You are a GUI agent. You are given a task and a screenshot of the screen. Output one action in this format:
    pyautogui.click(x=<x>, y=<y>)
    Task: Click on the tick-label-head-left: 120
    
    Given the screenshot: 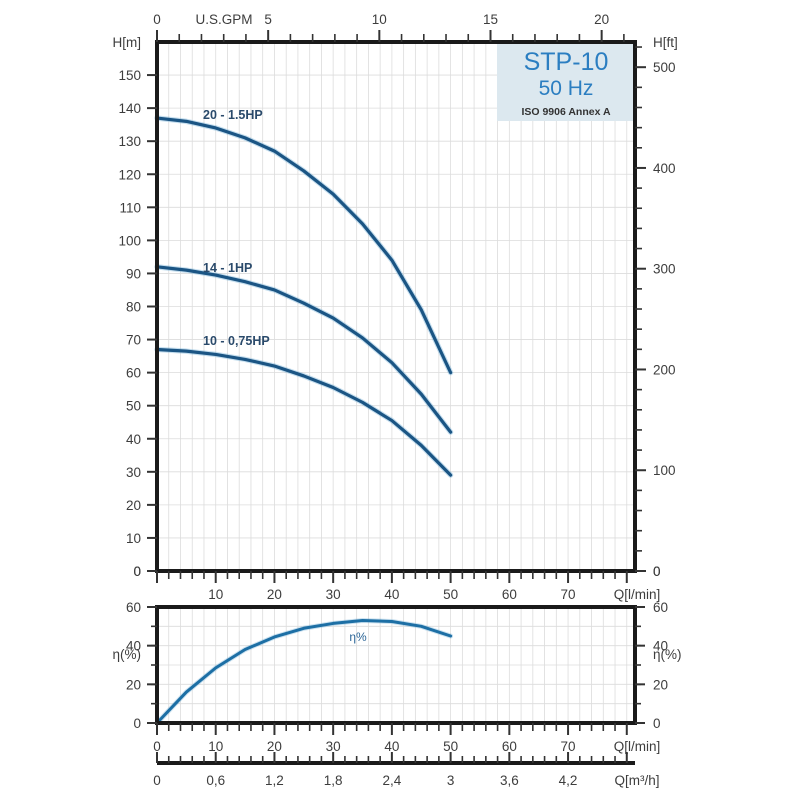 What is the action you would take?
    pyautogui.click(x=129, y=174)
    